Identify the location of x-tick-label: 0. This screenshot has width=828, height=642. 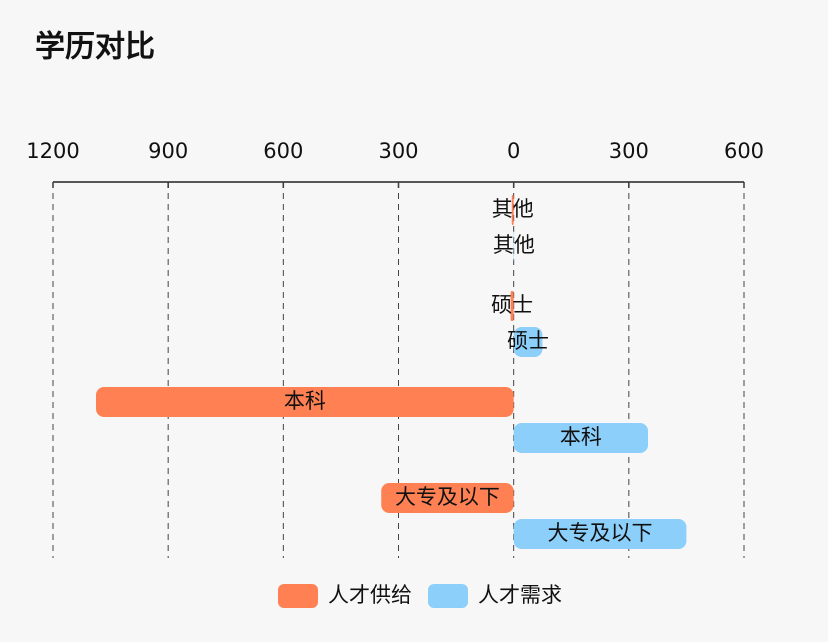
(513, 151).